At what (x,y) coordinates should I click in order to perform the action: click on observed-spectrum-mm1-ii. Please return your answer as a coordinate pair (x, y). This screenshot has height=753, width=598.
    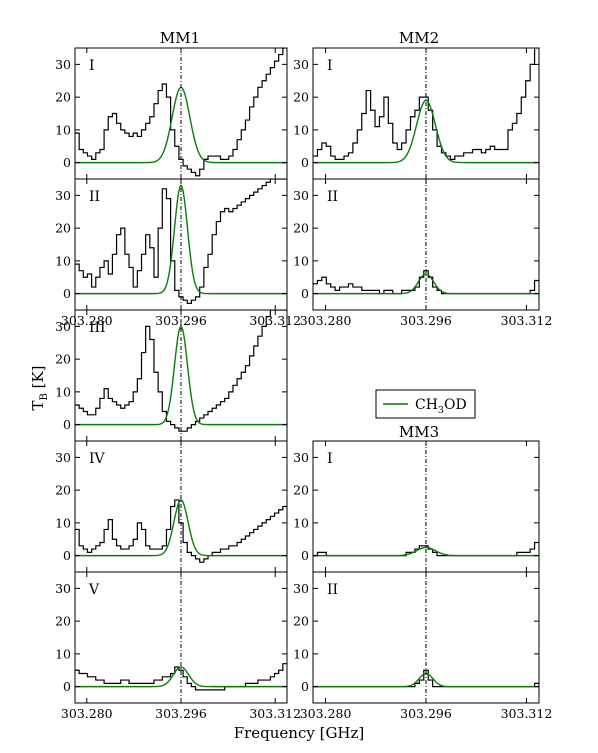
    Looking at the image, I should click on (181, 242).